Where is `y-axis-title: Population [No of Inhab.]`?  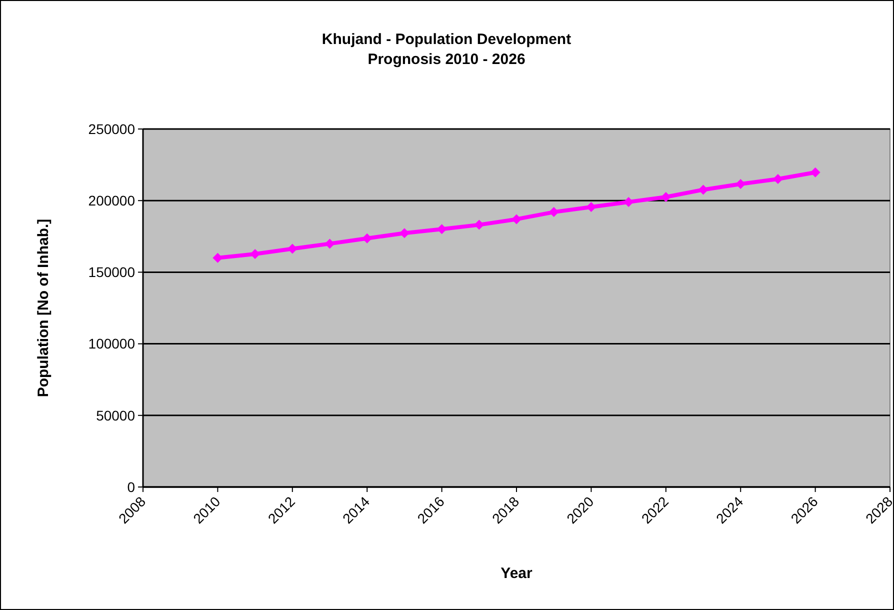 y-axis-title: Population [No of Inhab.] is located at coordinates (43, 308).